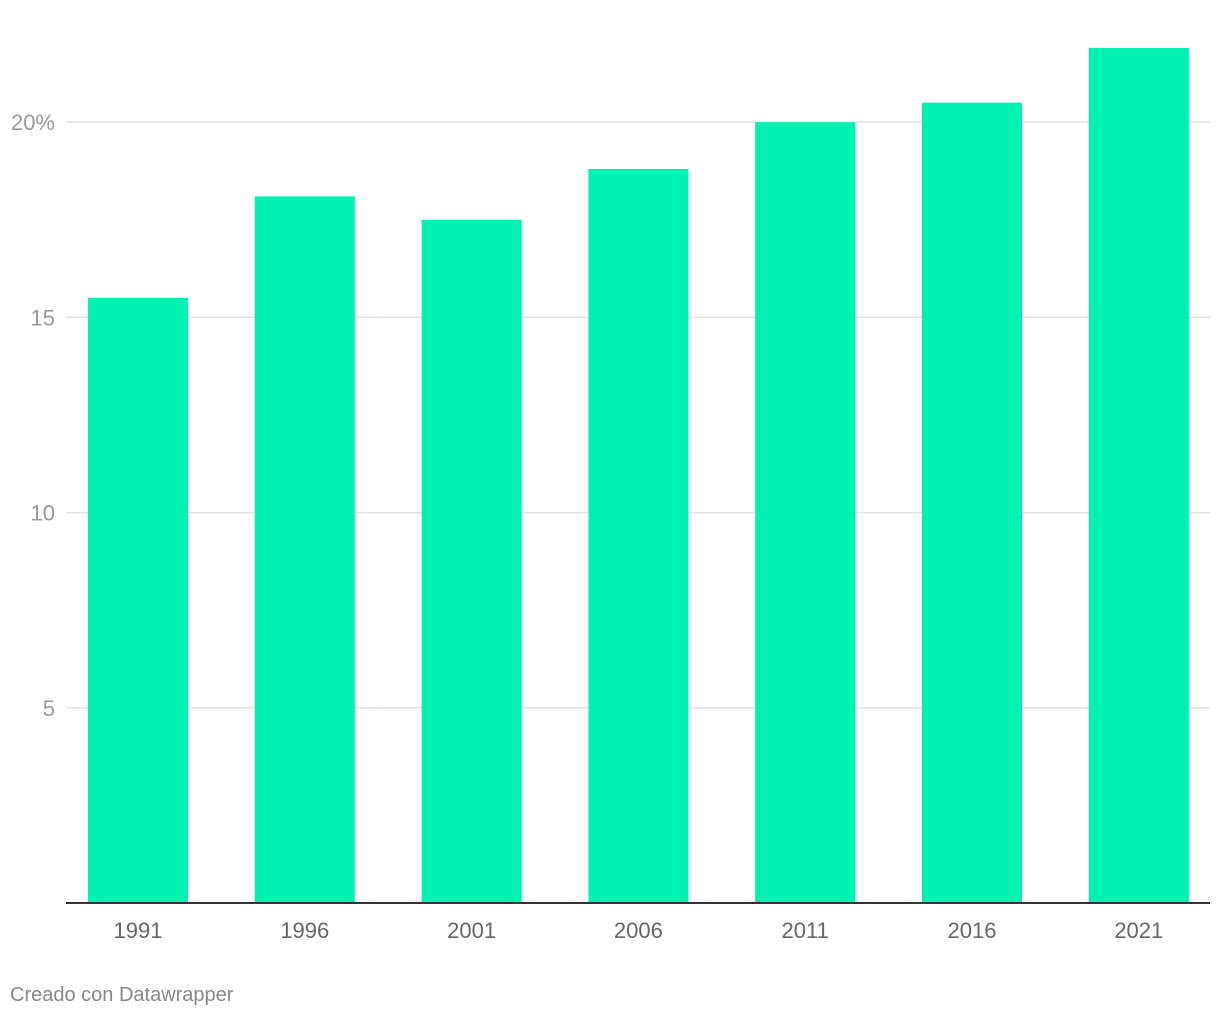 The width and height of the screenshot is (1220, 1020). Describe the element at coordinates (122, 995) in the screenshot. I see `footer-credit: Creado con Datawrapper` at that location.